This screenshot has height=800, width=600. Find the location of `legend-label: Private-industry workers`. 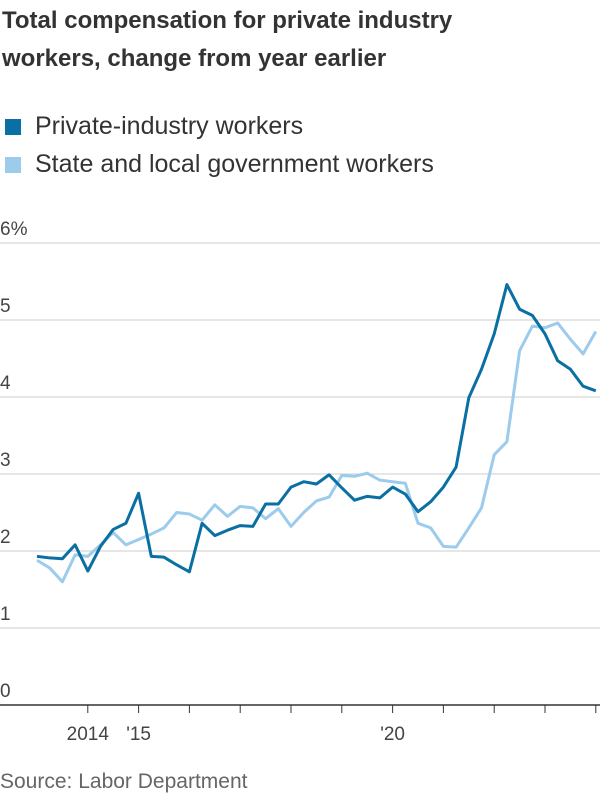

legend-label: Private-industry workers is located at coordinates (169, 126).